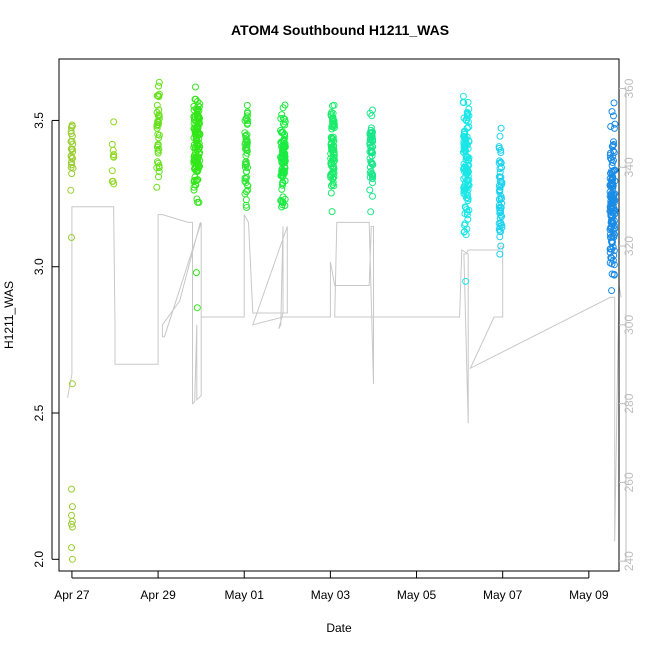 Image resolution: width=650 pixels, height=650 pixels. I want to click on y-tick-label: 2.5, so click(39, 412).